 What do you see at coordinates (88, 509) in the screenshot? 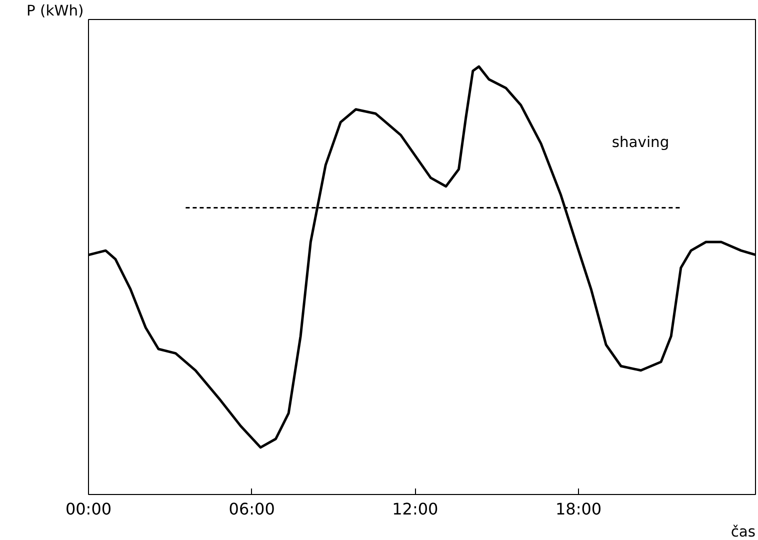
I see `x-tick-label: 00:00` at bounding box center [88, 509].